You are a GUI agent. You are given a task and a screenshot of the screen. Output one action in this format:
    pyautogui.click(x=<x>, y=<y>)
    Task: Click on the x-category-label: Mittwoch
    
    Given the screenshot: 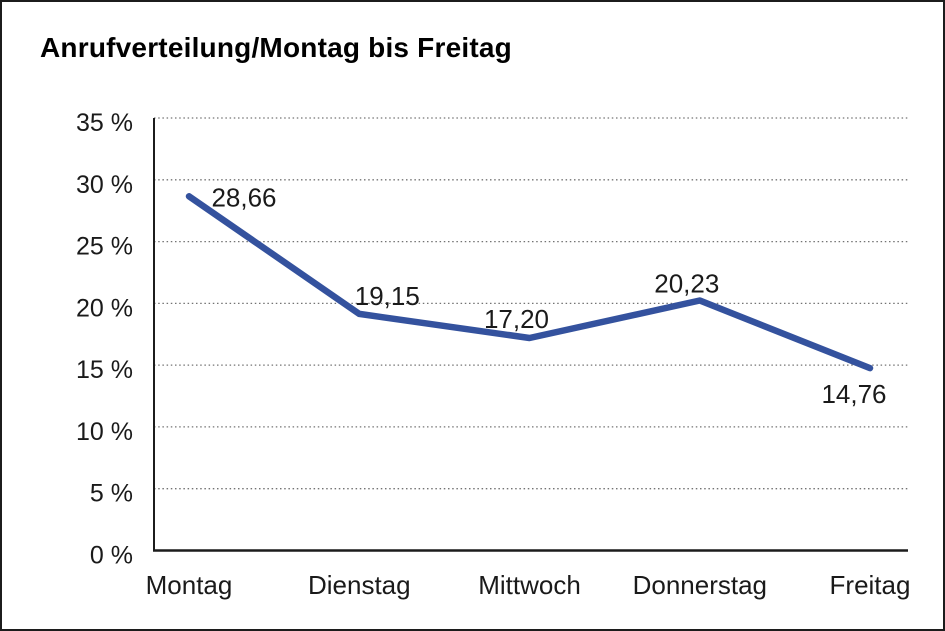 What is the action you would take?
    pyautogui.click(x=529, y=585)
    